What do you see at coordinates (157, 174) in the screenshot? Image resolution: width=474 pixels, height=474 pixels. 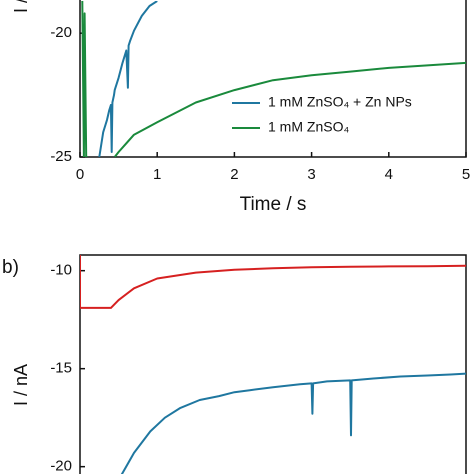 I see `x-tick-label: 1` at bounding box center [157, 174].